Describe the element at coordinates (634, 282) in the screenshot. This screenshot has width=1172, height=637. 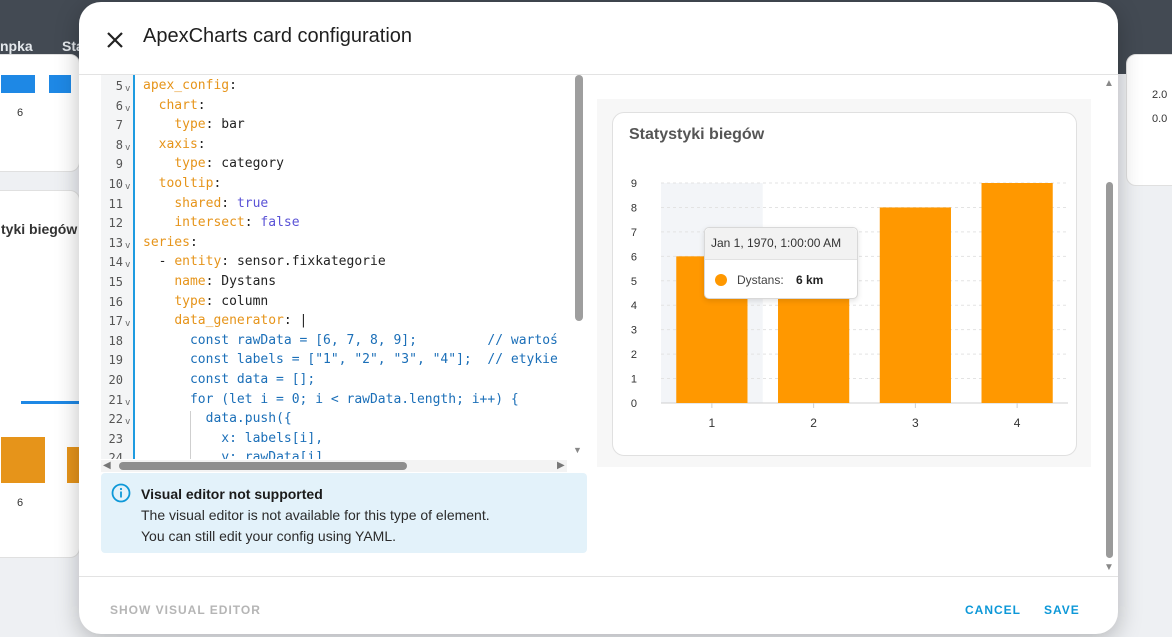
I see `y-tick-label: 5` at that location.